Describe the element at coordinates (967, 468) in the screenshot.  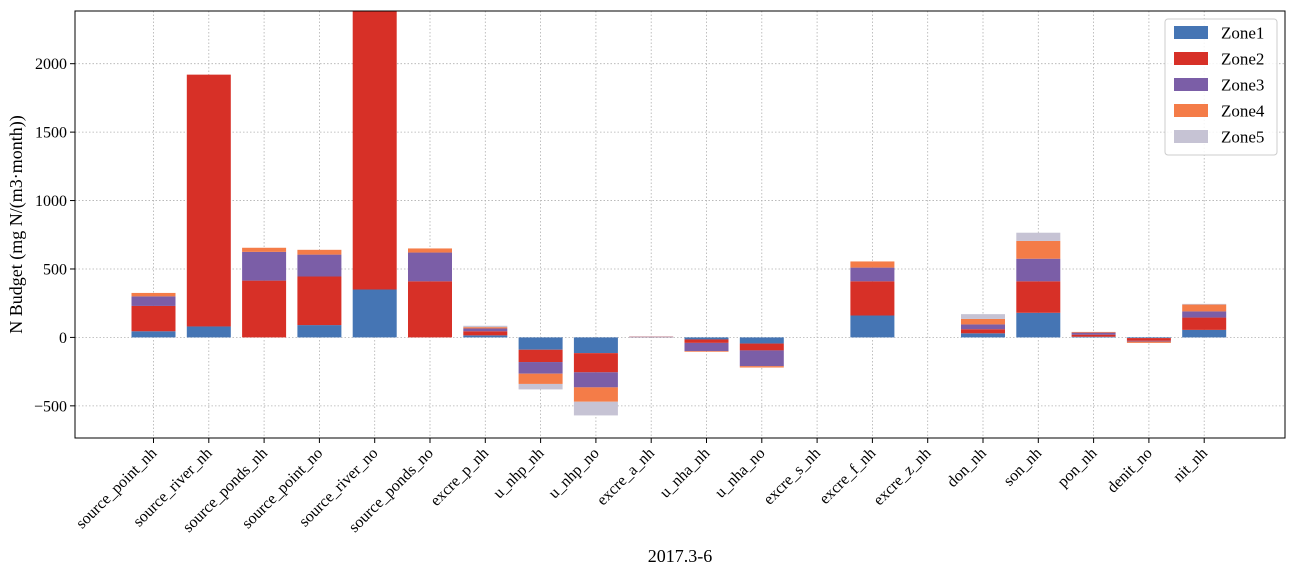
I see `x-tick-label: don_nh` at that location.